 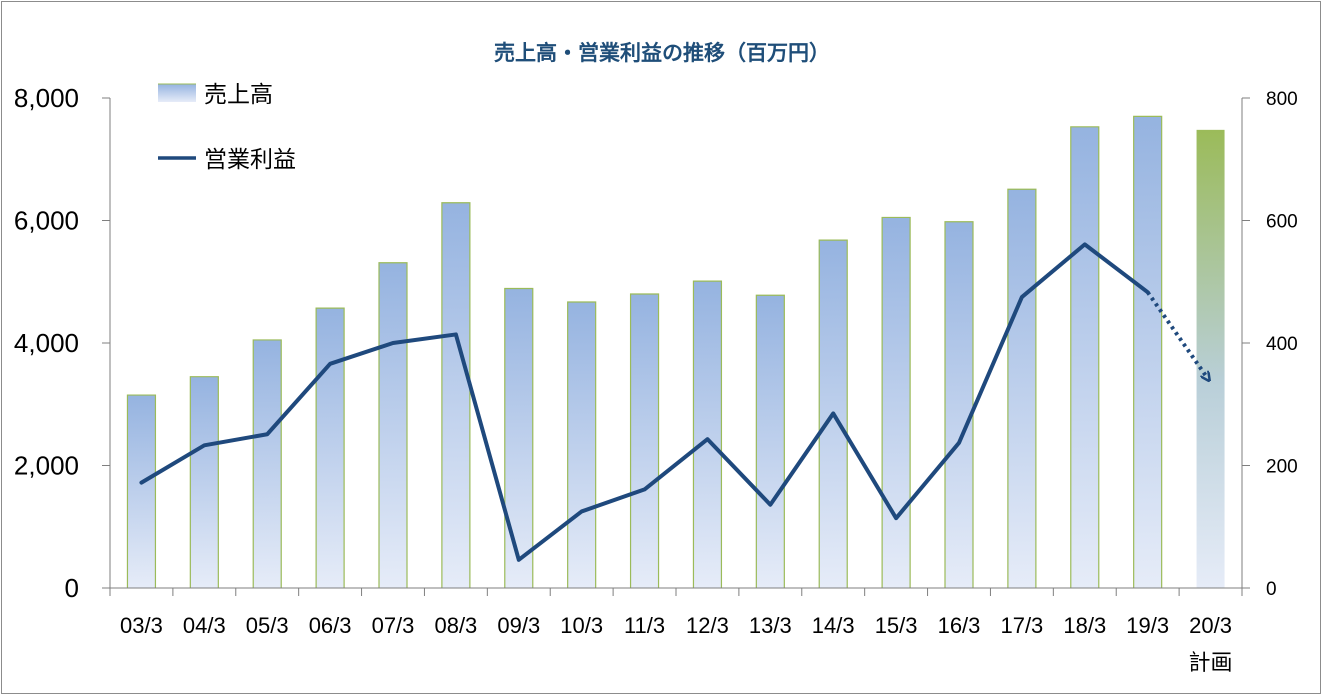 What do you see at coordinates (393, 625) in the screenshot?
I see `x-tick-label: 07/3` at bounding box center [393, 625].